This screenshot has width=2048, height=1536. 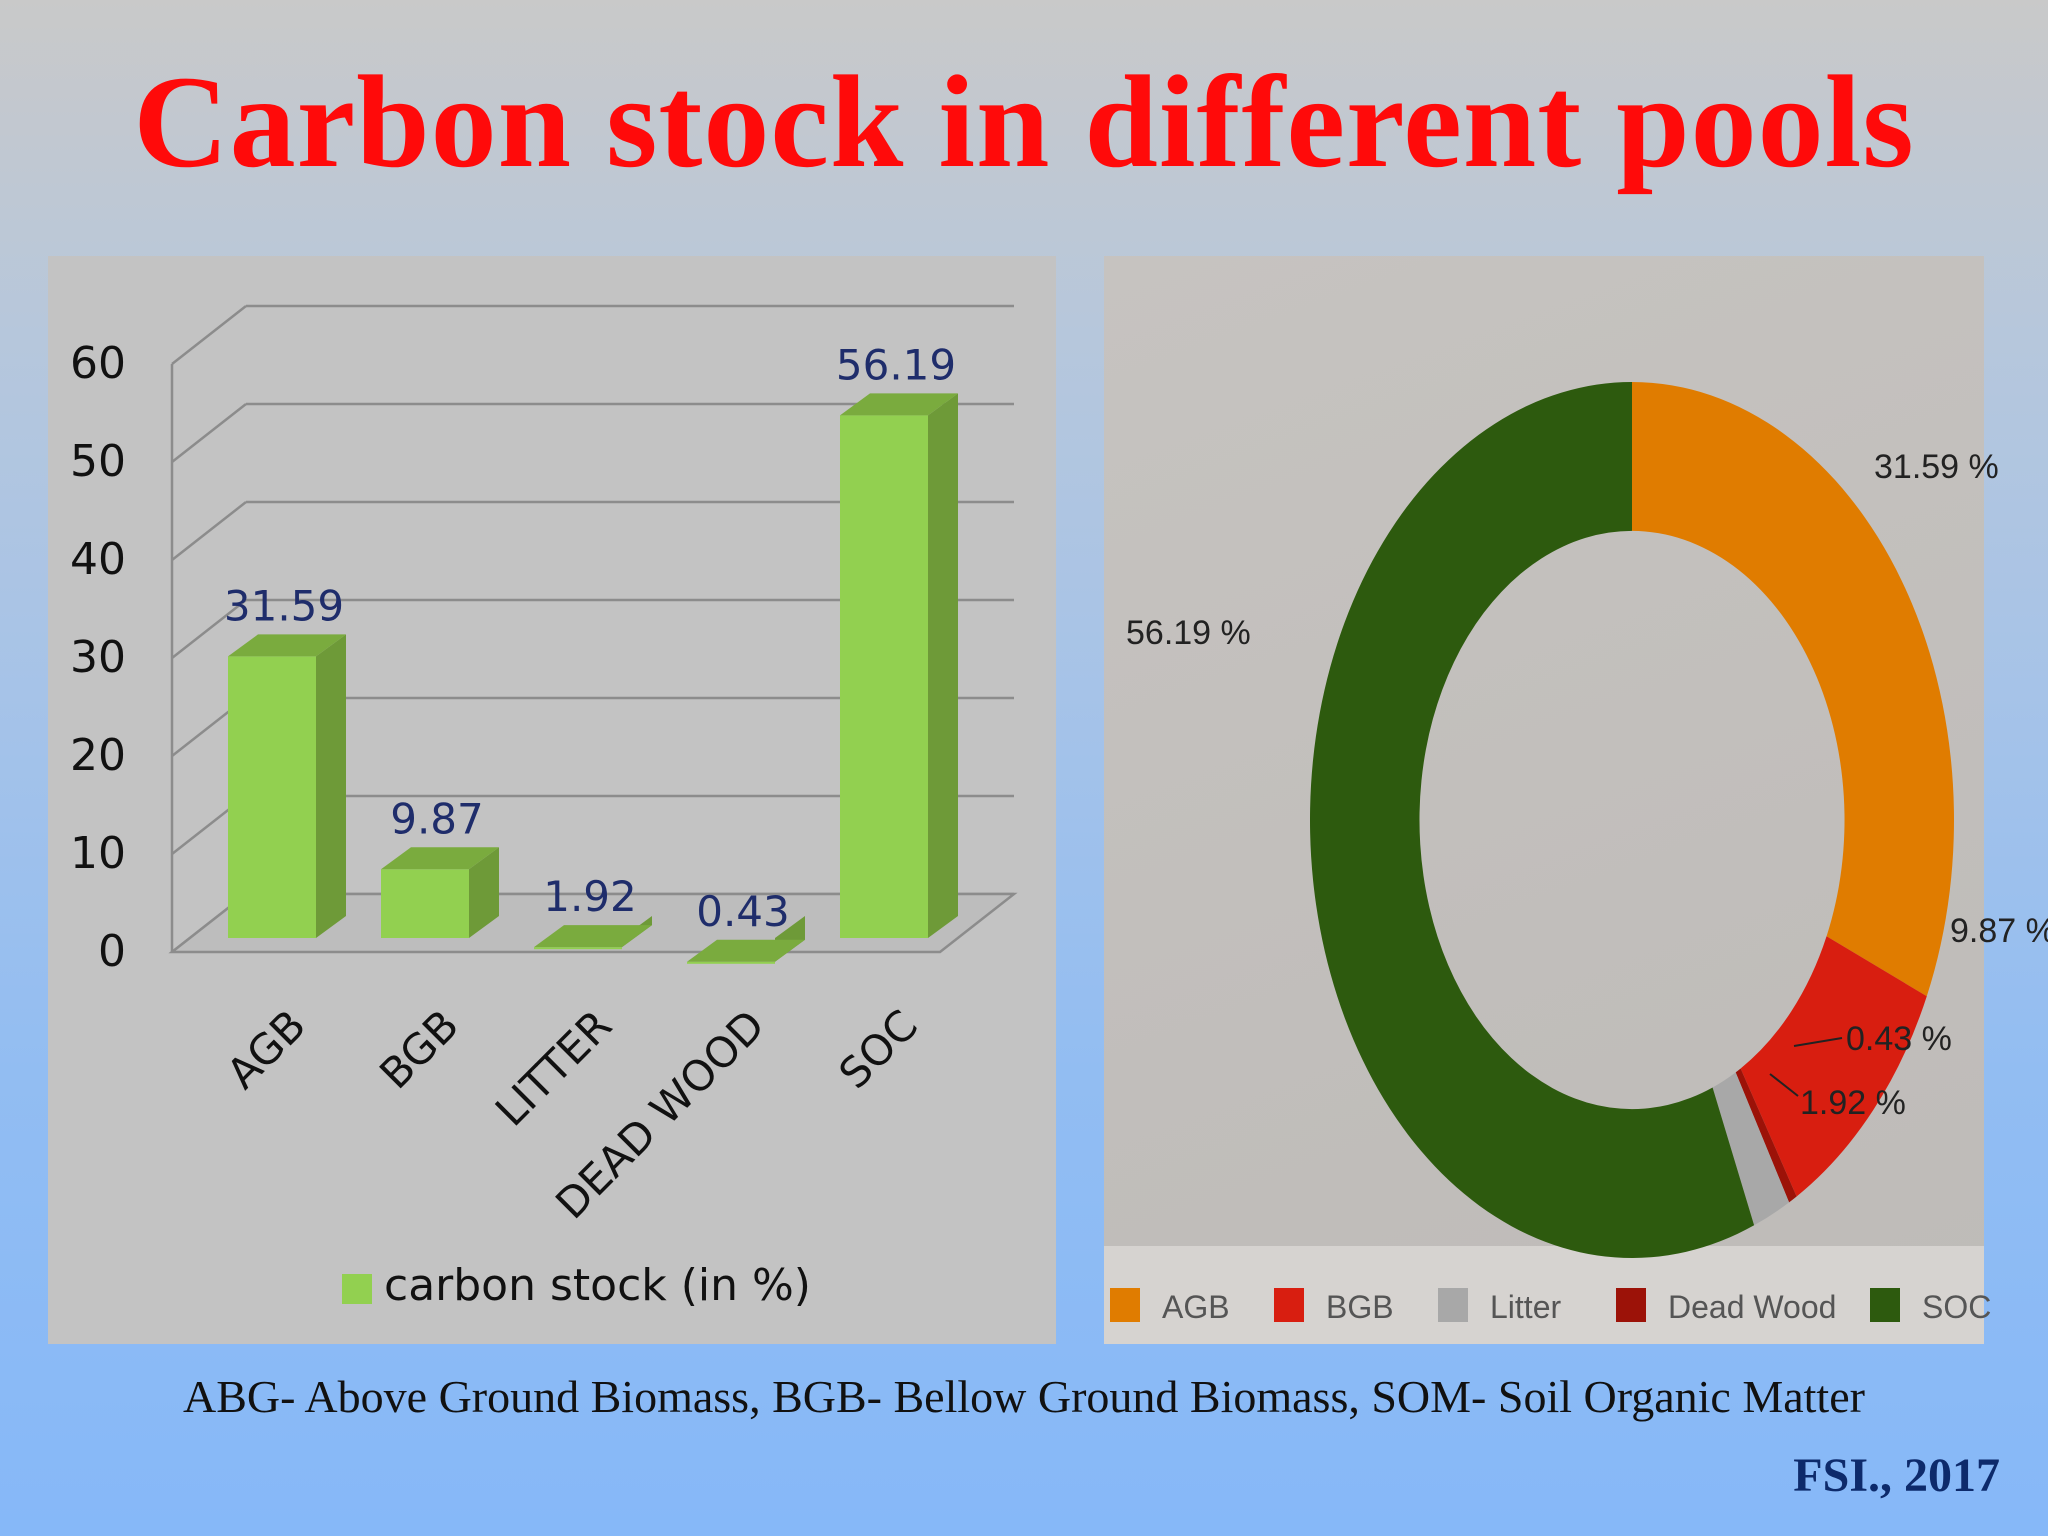 I want to click on x-category-label: AGB, so click(x=266, y=1049).